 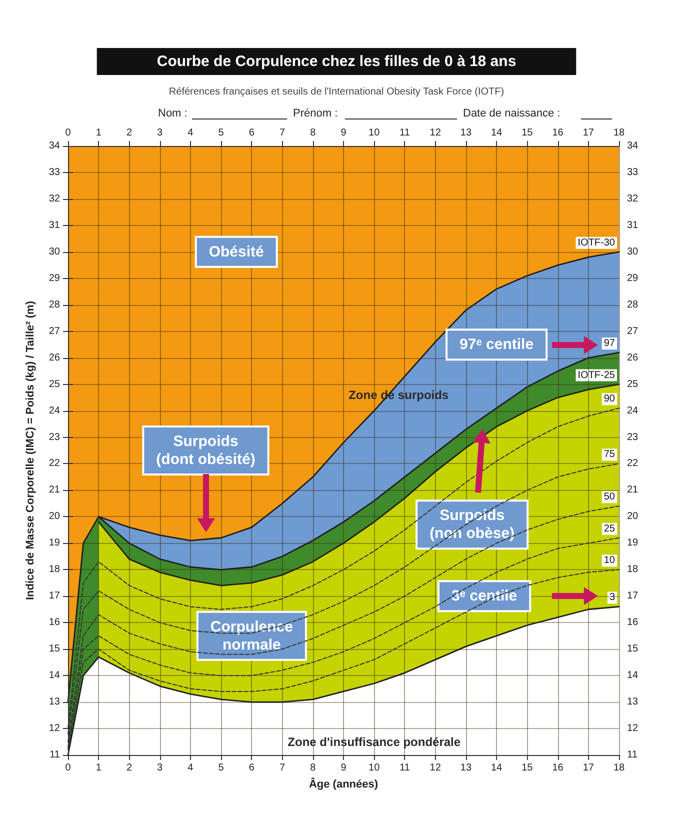 I want to click on y-tick-label: 12, so click(x=54, y=728).